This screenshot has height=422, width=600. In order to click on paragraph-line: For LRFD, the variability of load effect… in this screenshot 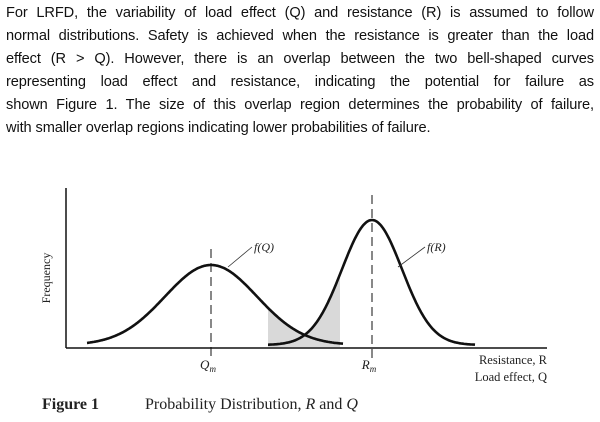, I will do `click(300, 13)`.